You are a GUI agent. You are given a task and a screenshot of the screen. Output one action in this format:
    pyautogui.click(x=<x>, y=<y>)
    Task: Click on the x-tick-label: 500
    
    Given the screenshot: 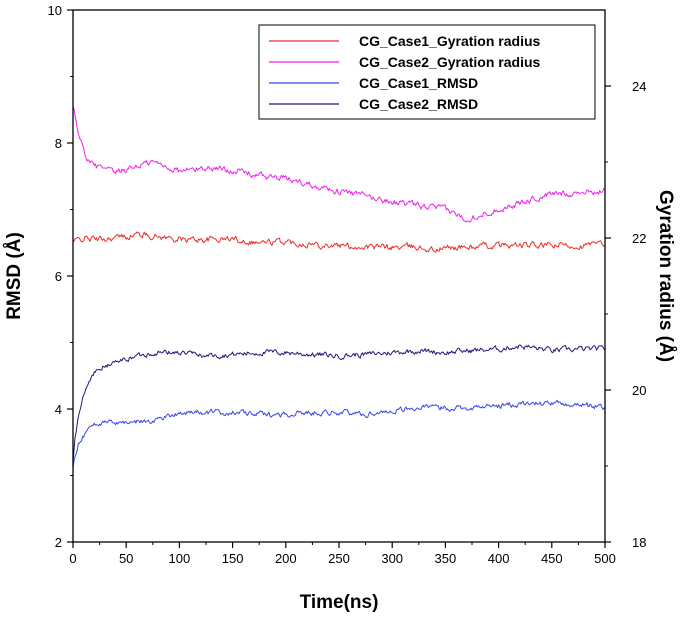 What is the action you would take?
    pyautogui.click(x=605, y=558)
    